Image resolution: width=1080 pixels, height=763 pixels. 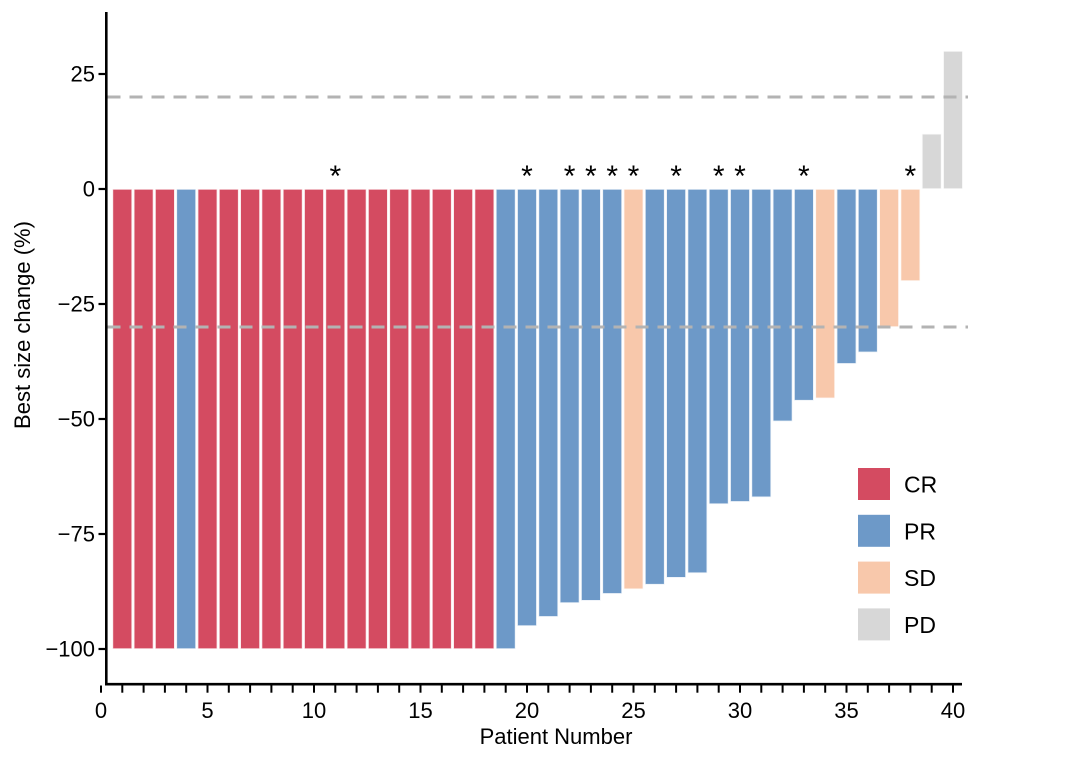 I want to click on legend-label-pd: PD, so click(x=920, y=625).